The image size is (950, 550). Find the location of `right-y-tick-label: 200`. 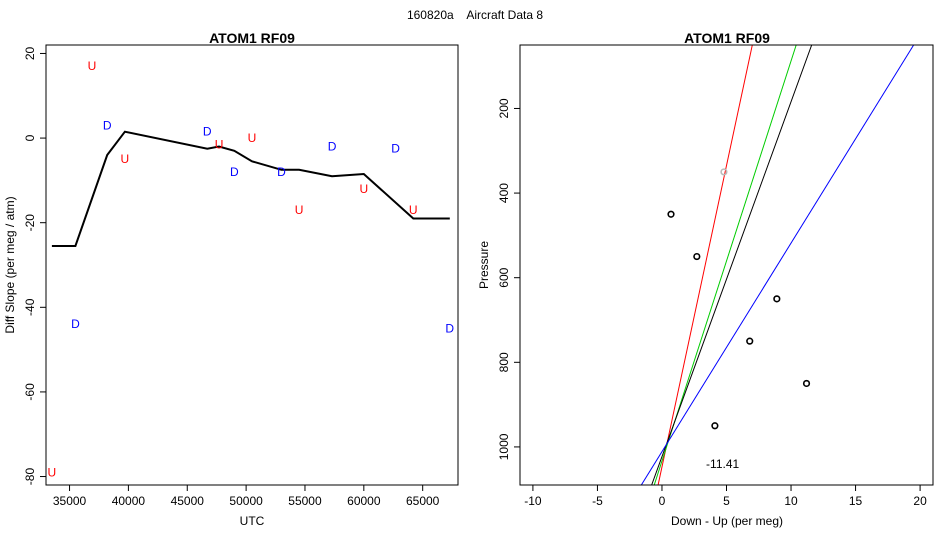

right-y-tick-label: 200 is located at coordinates (504, 108).